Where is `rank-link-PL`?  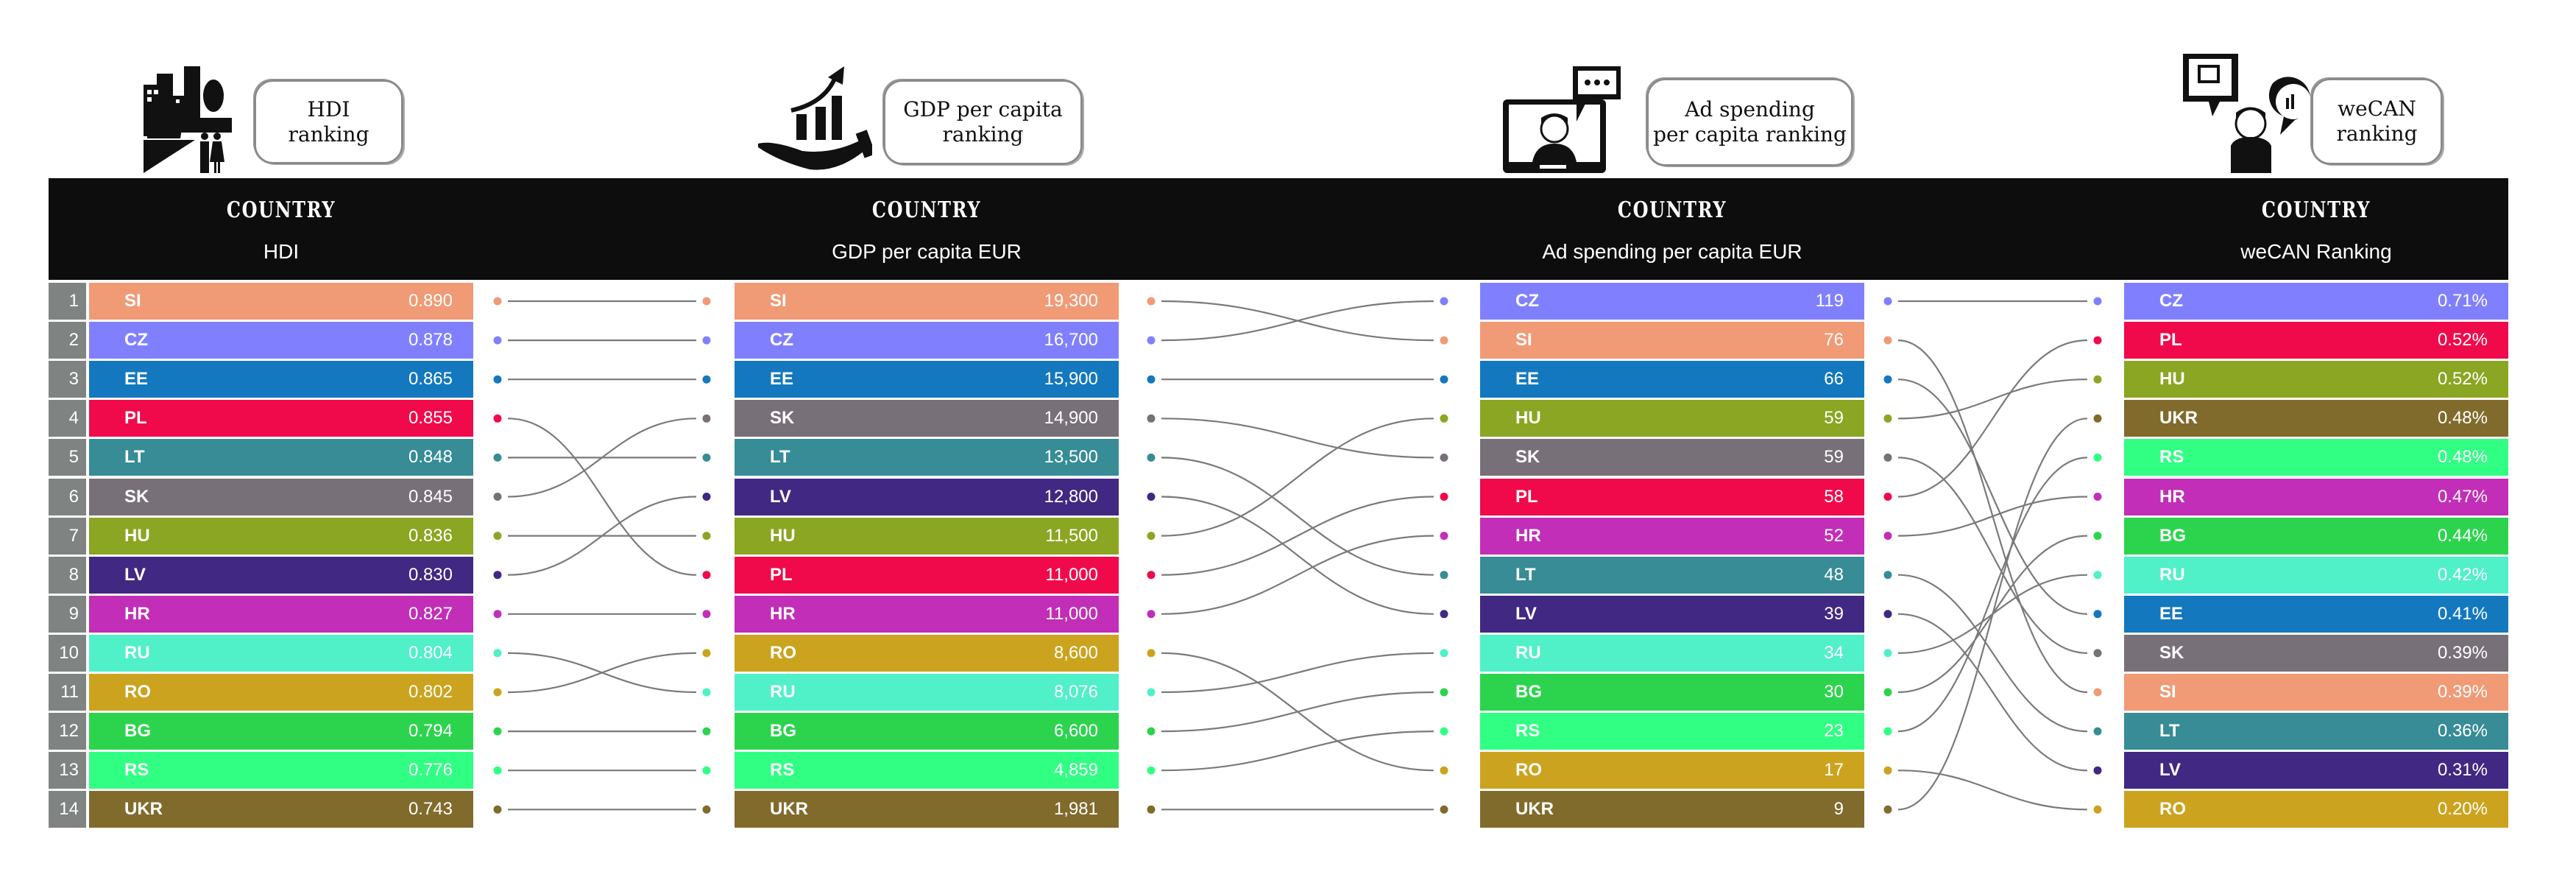
rank-link-PL is located at coordinates (1297, 536).